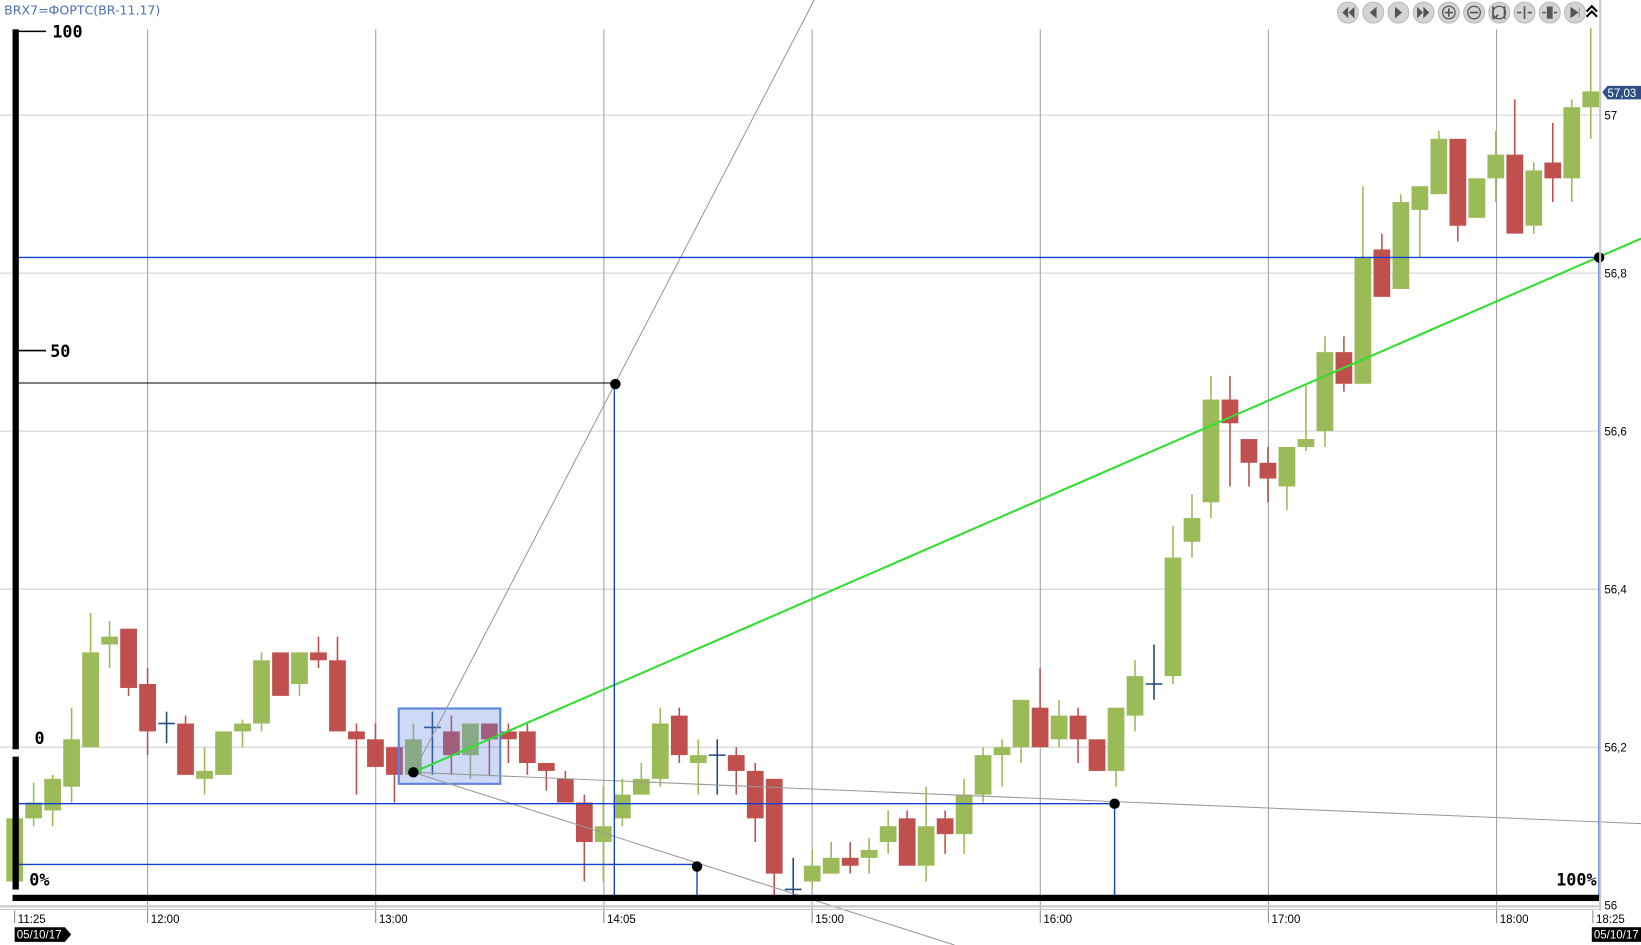  What do you see at coordinates (1591, 11) in the screenshot?
I see `collapse-chevron-icon` at bounding box center [1591, 11].